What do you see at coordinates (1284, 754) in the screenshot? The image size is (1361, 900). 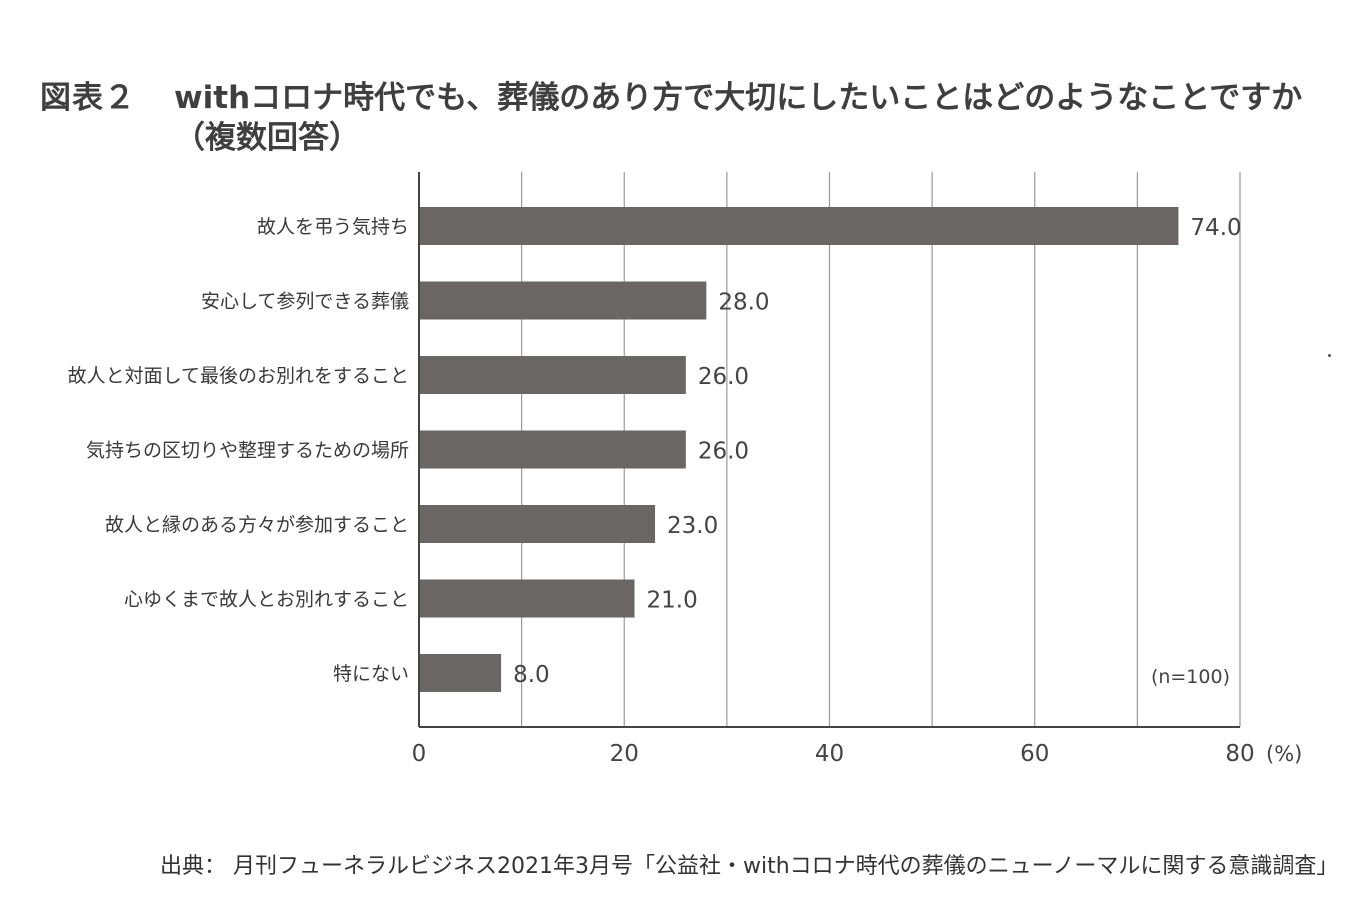 I see `x-unit-label: (%)` at bounding box center [1284, 754].